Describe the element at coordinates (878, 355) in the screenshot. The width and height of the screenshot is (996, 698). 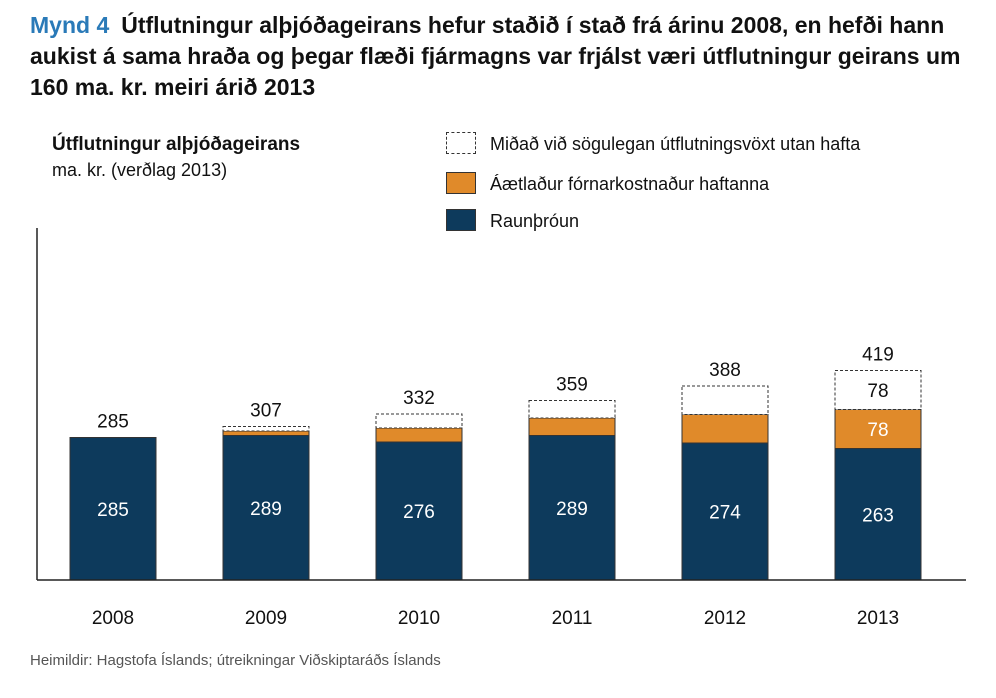
I see `total-label-2013: 419` at that location.